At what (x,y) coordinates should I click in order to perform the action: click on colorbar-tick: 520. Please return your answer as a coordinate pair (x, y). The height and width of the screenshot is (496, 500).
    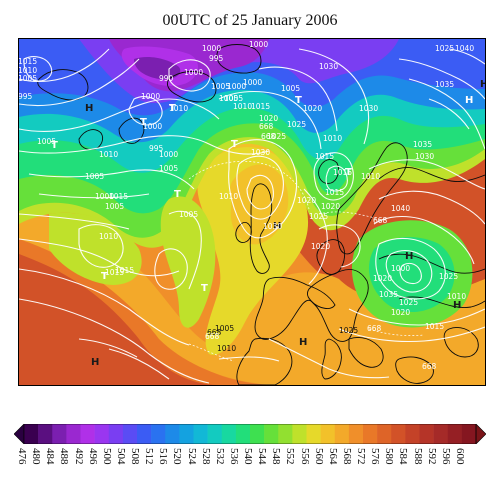
    Looking at the image, I should click on (178, 469).